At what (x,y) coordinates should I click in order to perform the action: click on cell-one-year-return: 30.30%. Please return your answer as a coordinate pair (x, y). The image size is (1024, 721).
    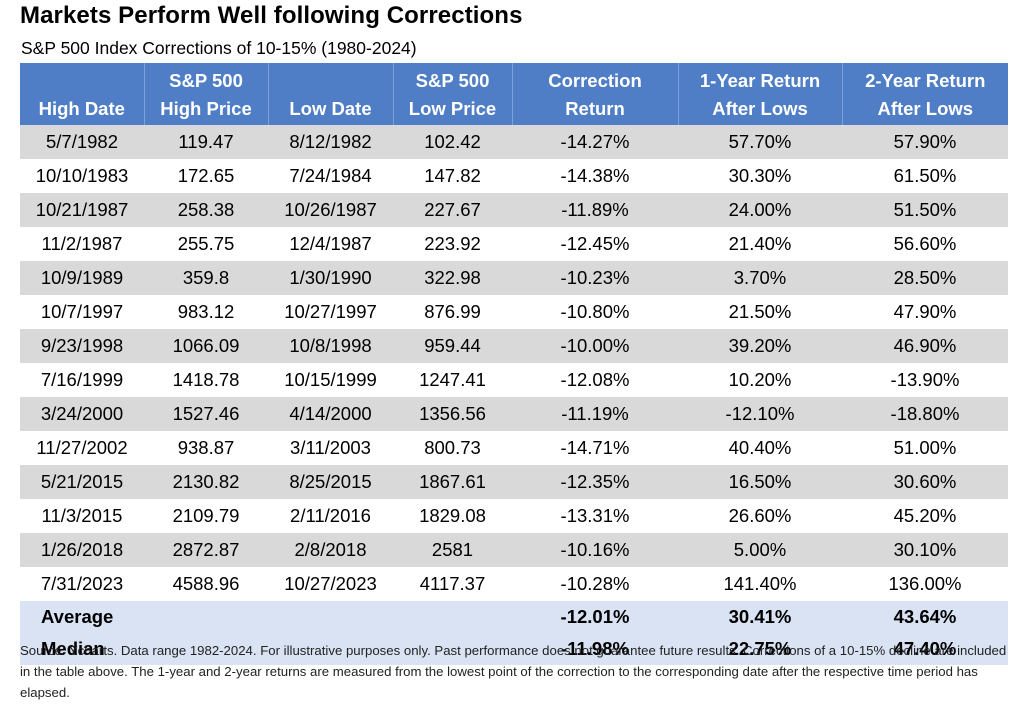
    Looking at the image, I should click on (760, 176).